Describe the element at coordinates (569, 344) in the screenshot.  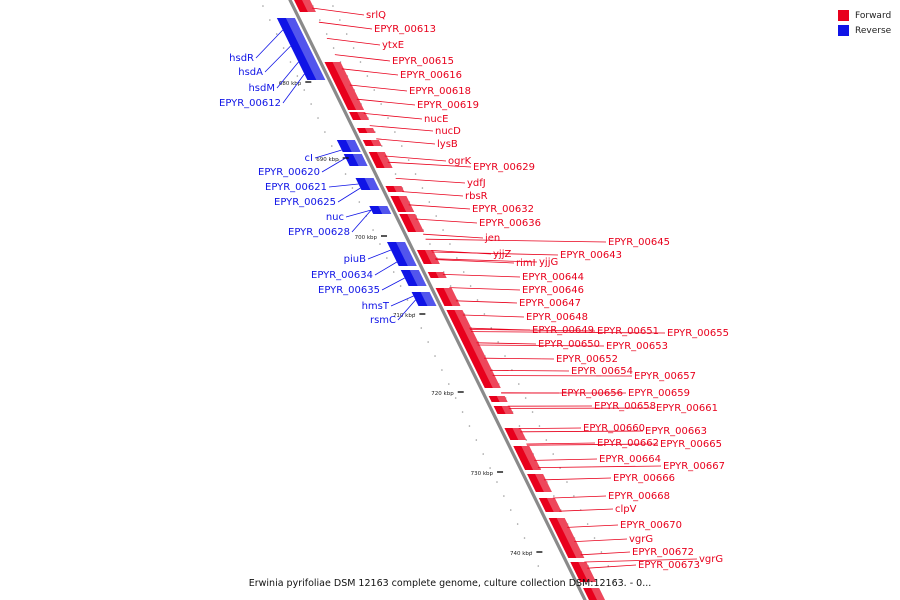
I see `forward-gene-label: EPYR_00650` at that location.